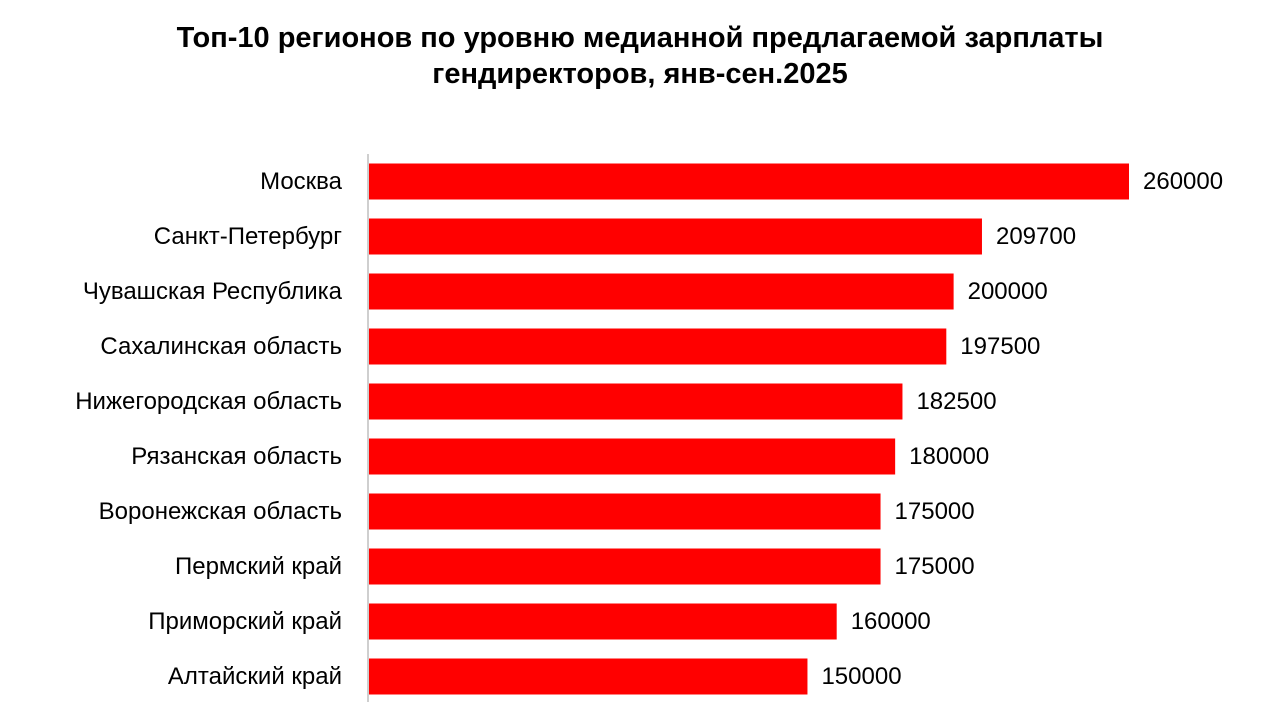 Image resolution: width=1280 pixels, height=702 pixels. What do you see at coordinates (248, 236) in the screenshot?
I see `category-label: Санкт-Петербург` at bounding box center [248, 236].